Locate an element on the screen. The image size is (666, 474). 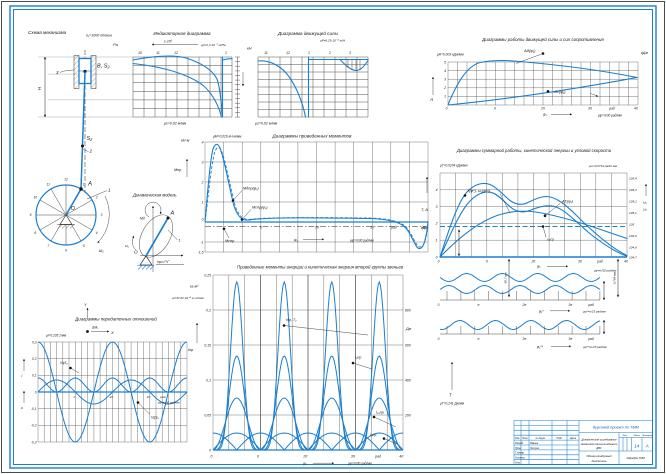
energy-unit-right: 1/с is located at coordinates (645, 210).